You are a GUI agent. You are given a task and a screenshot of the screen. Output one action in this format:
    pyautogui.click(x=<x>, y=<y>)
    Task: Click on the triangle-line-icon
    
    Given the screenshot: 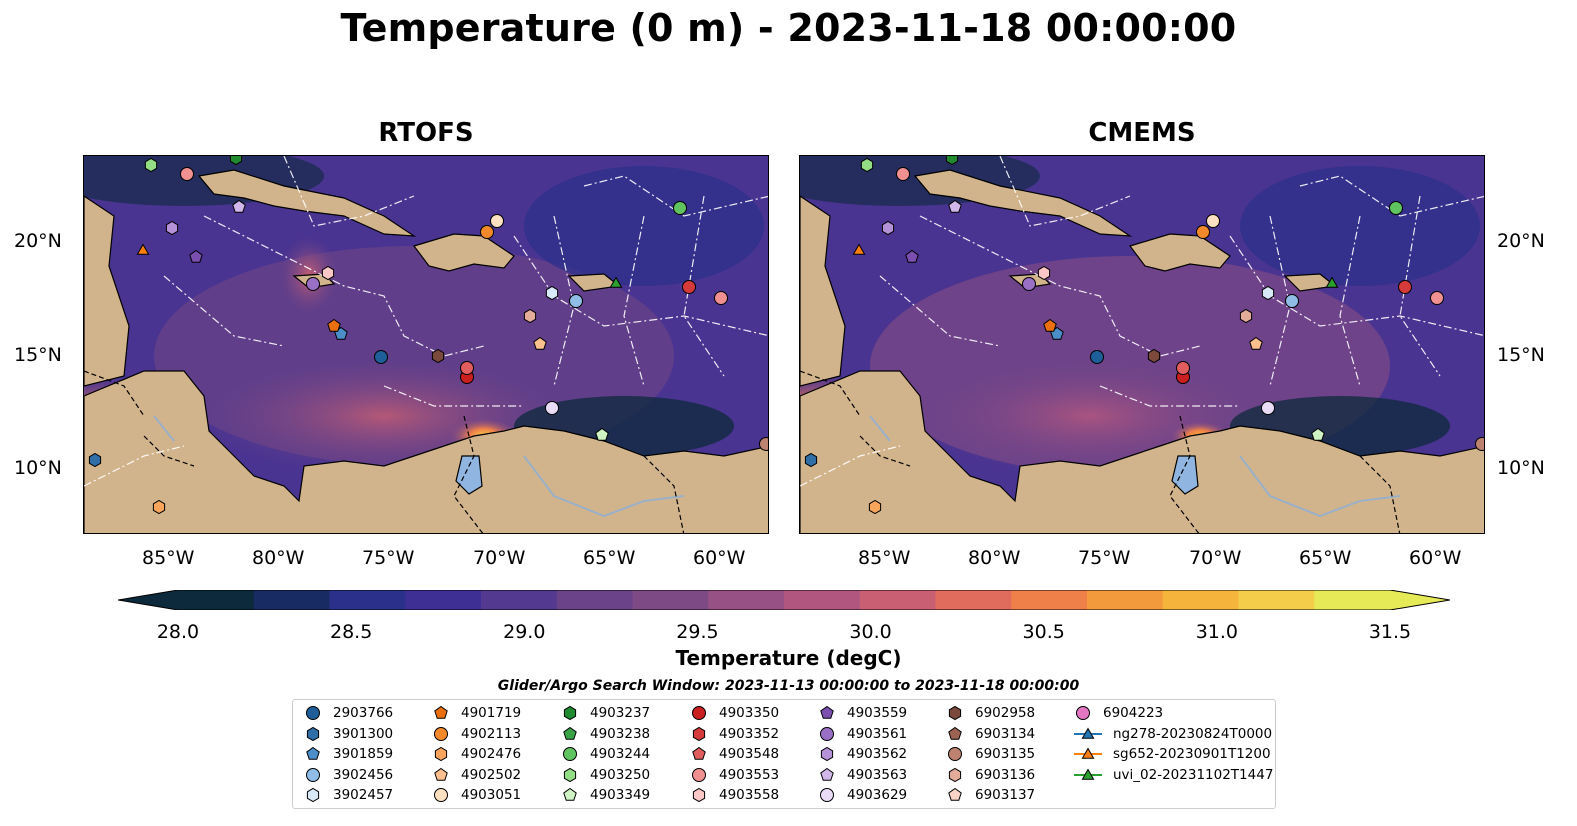 What is the action you would take?
    pyautogui.click(x=1088, y=773)
    